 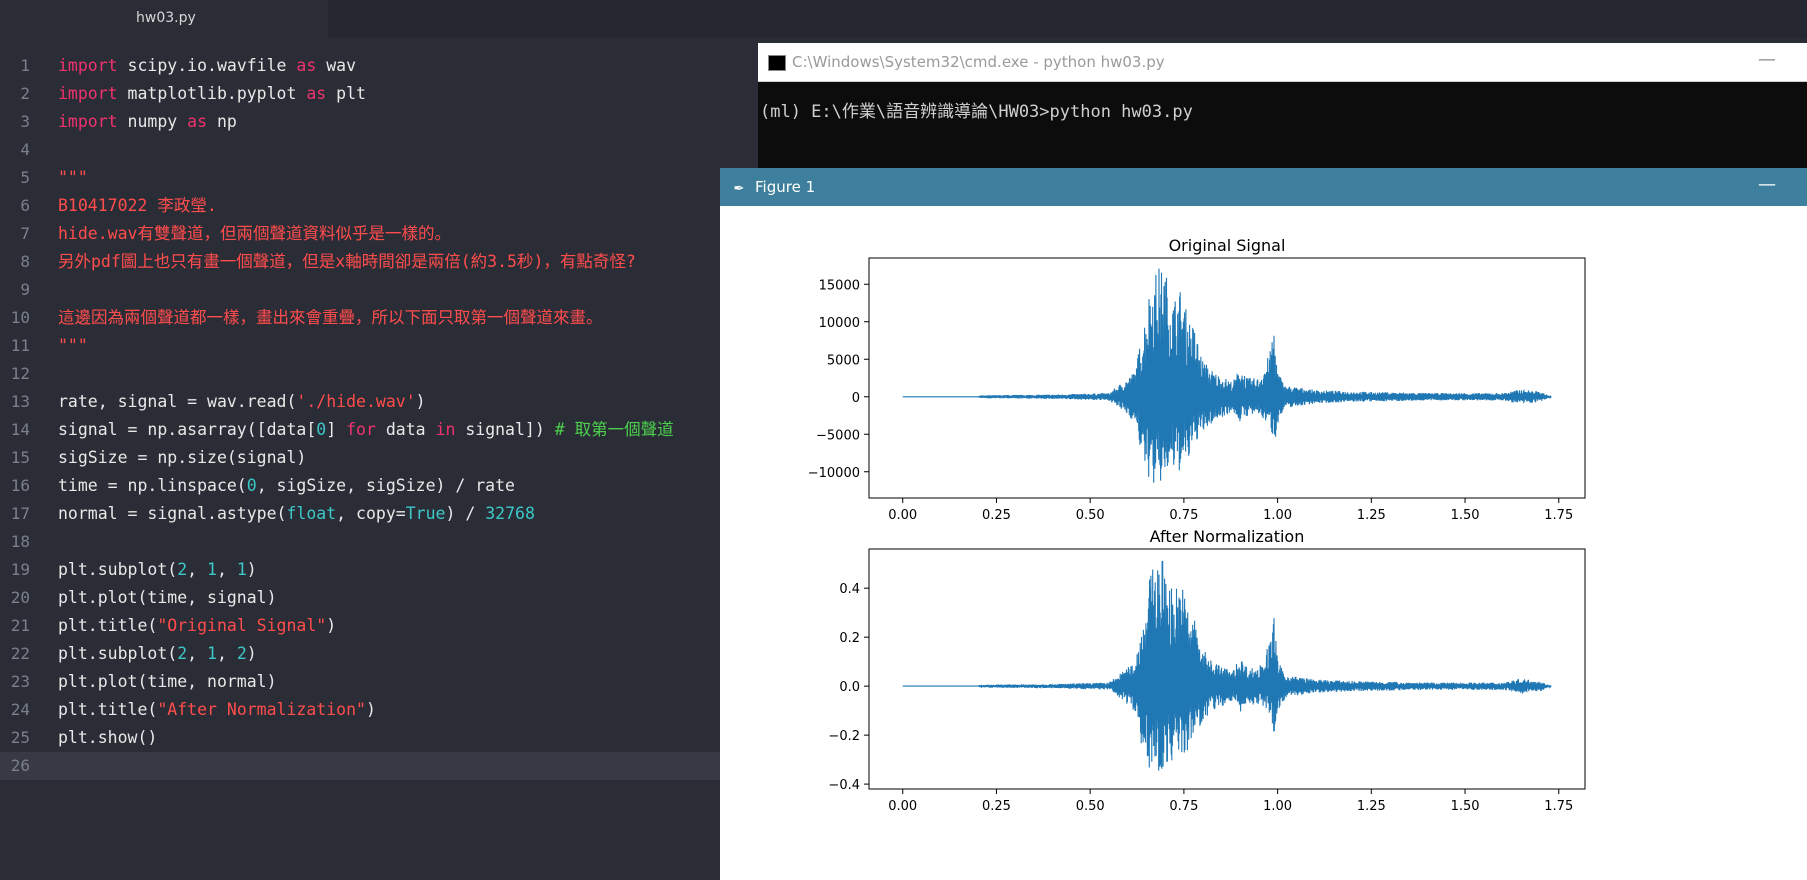 What do you see at coordinates (839, 285) in the screenshot?
I see `y-tick-label: 15000` at bounding box center [839, 285].